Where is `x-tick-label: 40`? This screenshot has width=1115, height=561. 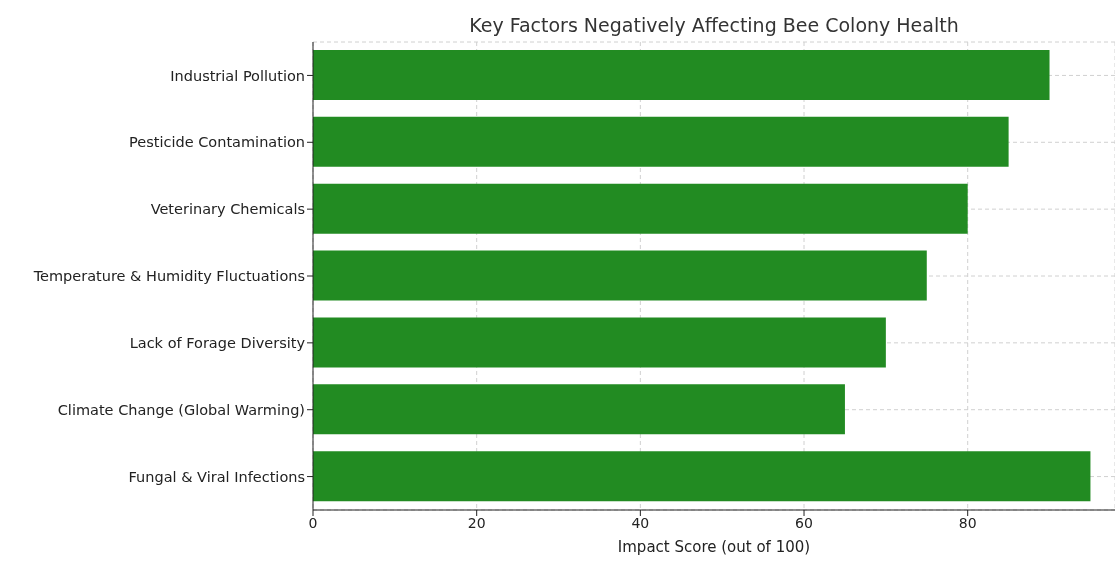 x-tick-label: 40 is located at coordinates (640, 522).